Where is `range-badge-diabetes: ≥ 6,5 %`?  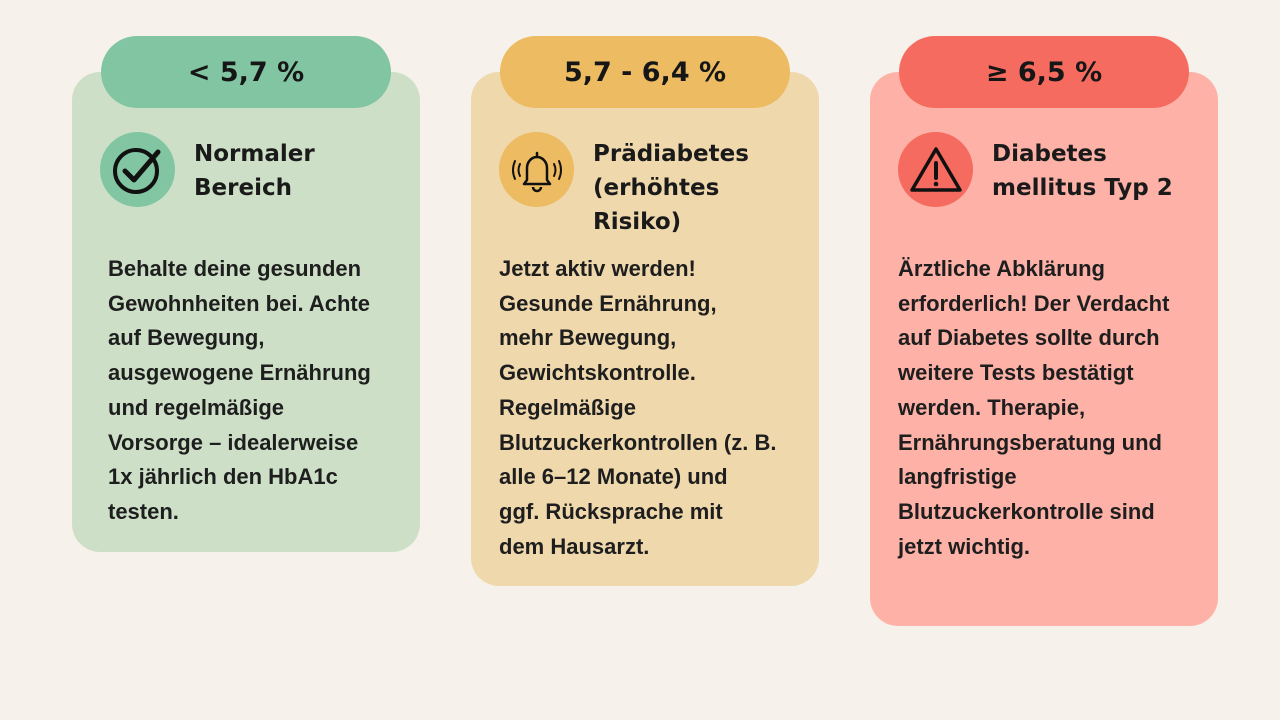 range-badge-diabetes: ≥ 6,5 % is located at coordinates (1044, 72).